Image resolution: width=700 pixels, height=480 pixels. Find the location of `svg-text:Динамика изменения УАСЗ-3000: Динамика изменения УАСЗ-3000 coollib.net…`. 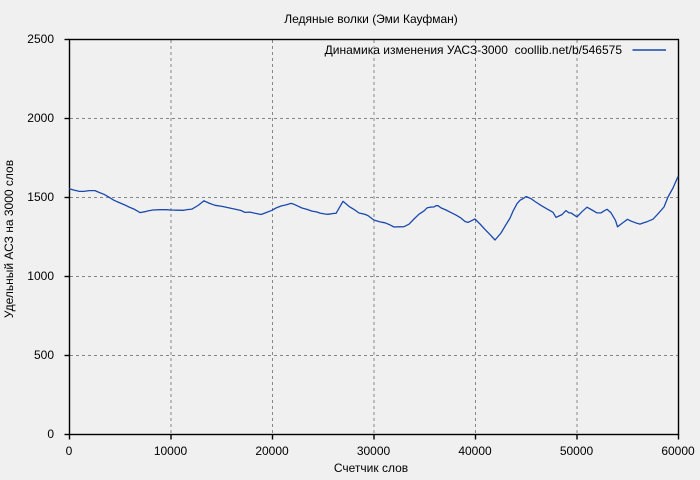

svg-text:Динамика изменения УАСЗ-3000: Динамика изменения УАСЗ-3000 coollib.net… is located at coordinates (474, 50).